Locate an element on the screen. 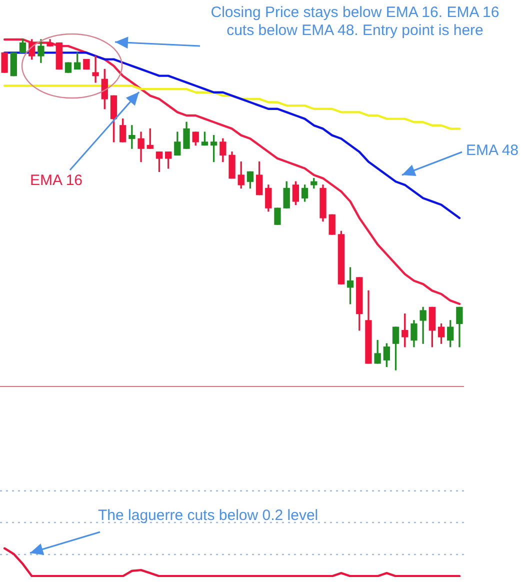  text: Closing Price stays below EMA 16. EMA 16 cuts below EMA 48. Entry point is here is located at coordinates (355, 22).